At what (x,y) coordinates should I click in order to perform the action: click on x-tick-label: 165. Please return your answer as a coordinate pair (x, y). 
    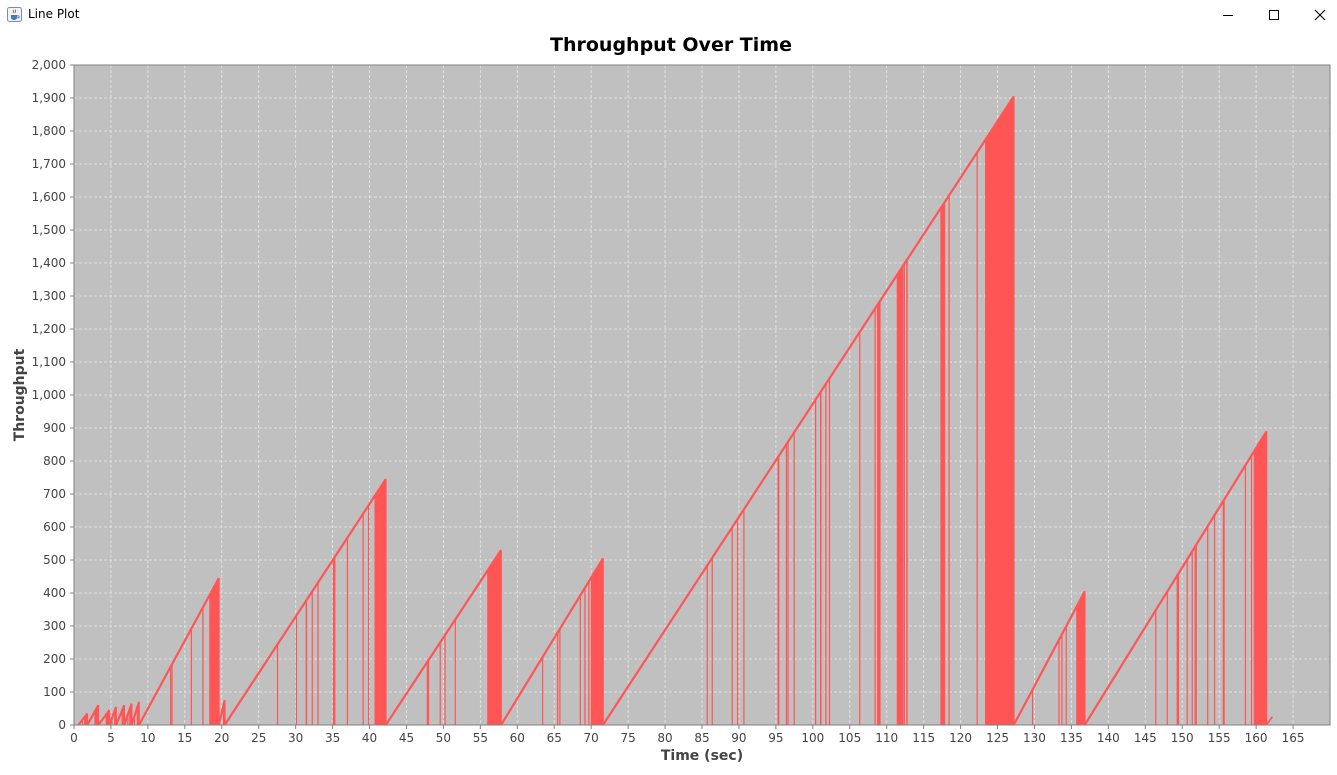
    Looking at the image, I should click on (1293, 738).